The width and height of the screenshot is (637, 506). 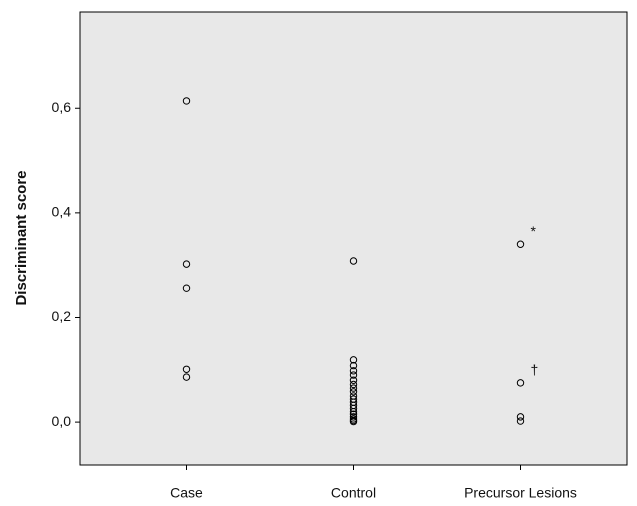 What do you see at coordinates (62, 212) in the screenshot?
I see `y-tick-label: 0,4` at bounding box center [62, 212].